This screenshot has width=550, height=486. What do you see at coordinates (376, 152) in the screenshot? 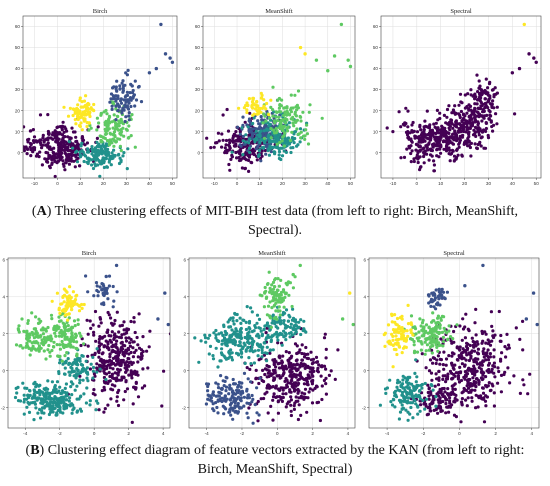
I see `y-tick-label: 0` at bounding box center [376, 152].